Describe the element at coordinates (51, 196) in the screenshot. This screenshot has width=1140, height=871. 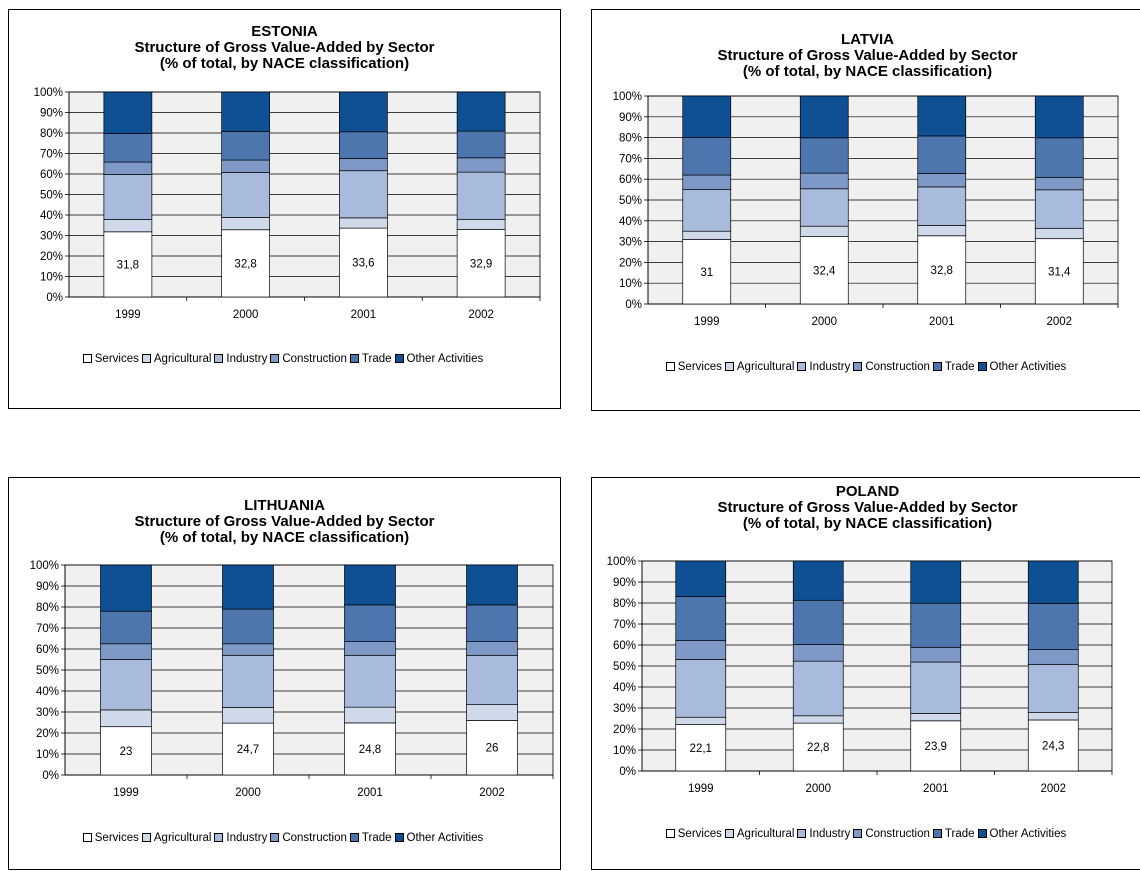
I see `y-tick-label: 50%` at that location.